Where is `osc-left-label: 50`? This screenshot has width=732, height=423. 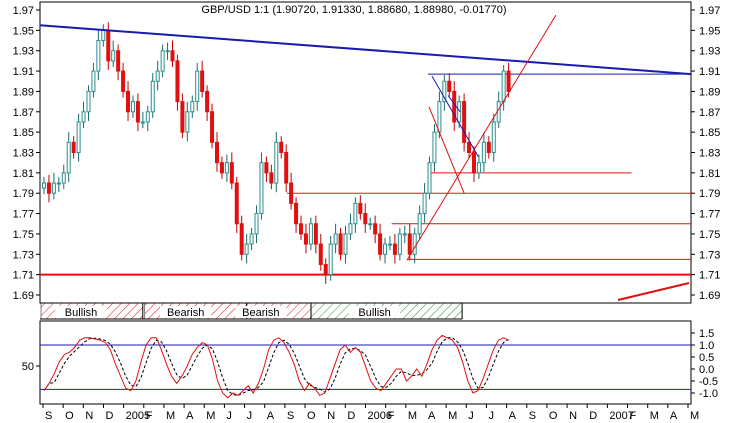
osc-left-label: 50 is located at coordinates (28, 367).